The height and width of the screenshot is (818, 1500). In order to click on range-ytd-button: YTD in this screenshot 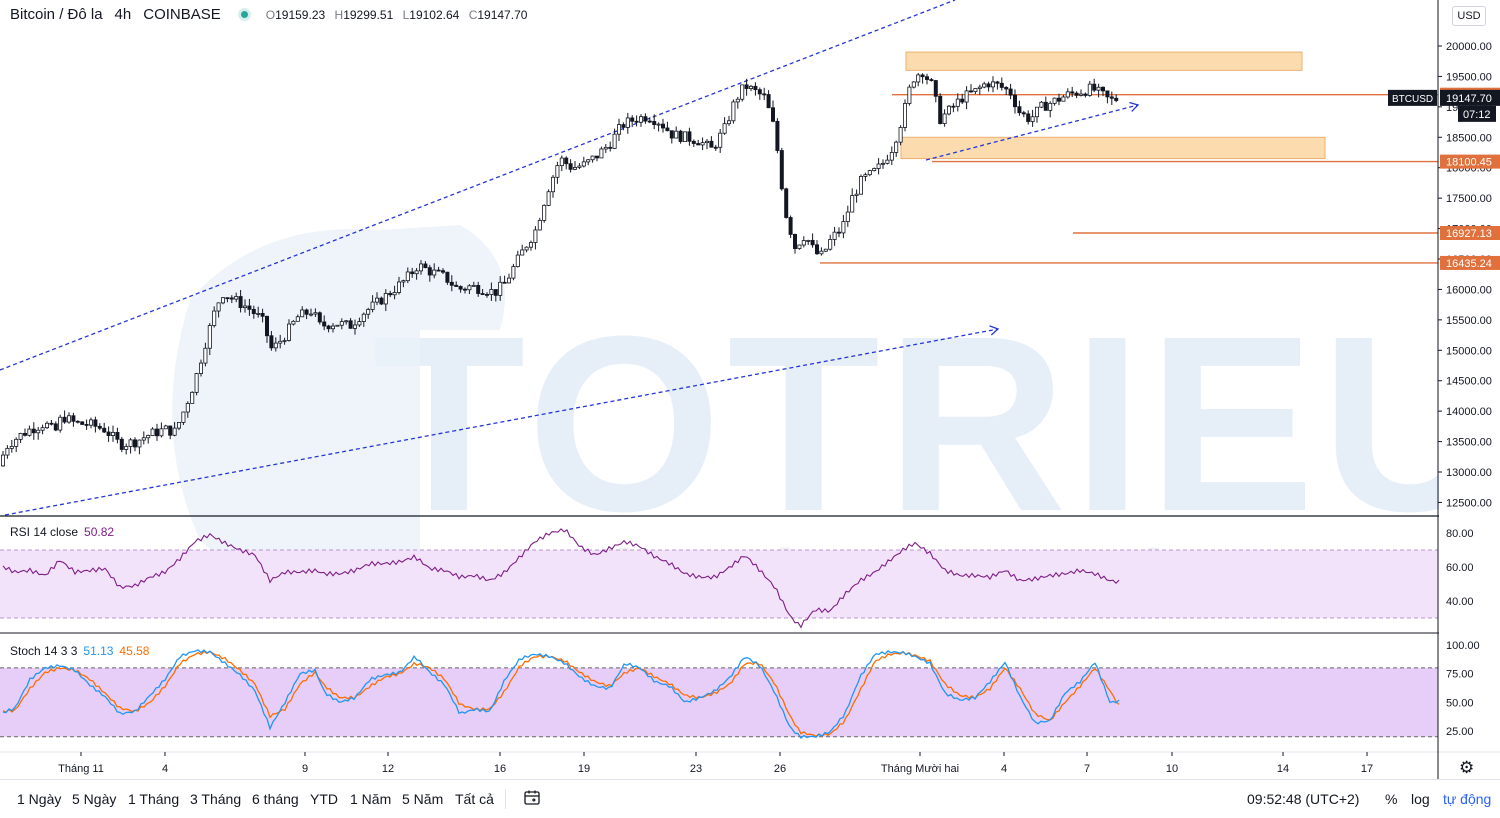, I will do `click(324, 799)`.